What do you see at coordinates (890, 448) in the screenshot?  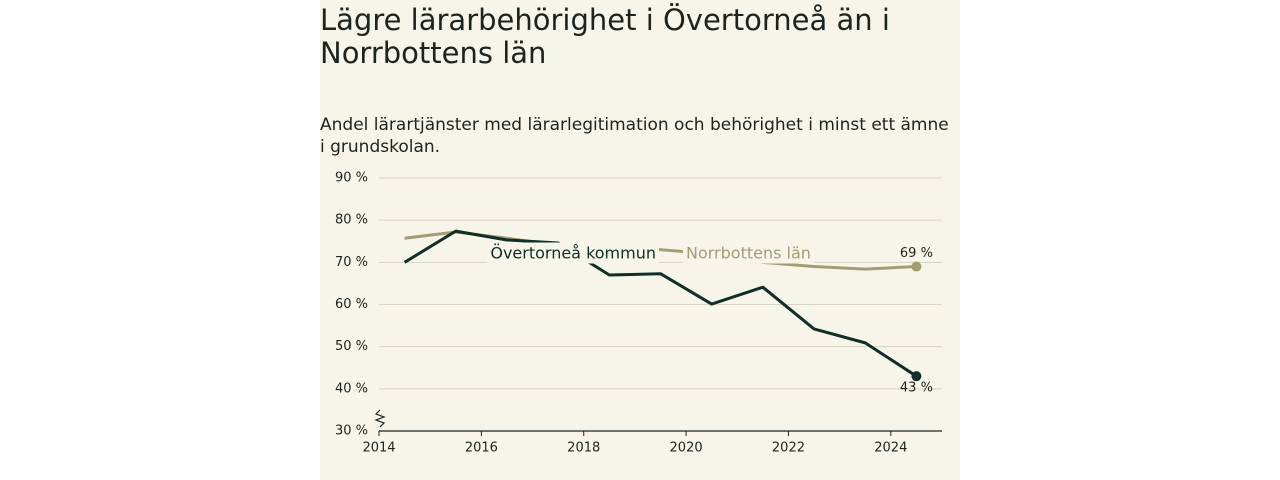 I see `x-tick-label: 2024` at bounding box center [890, 448].